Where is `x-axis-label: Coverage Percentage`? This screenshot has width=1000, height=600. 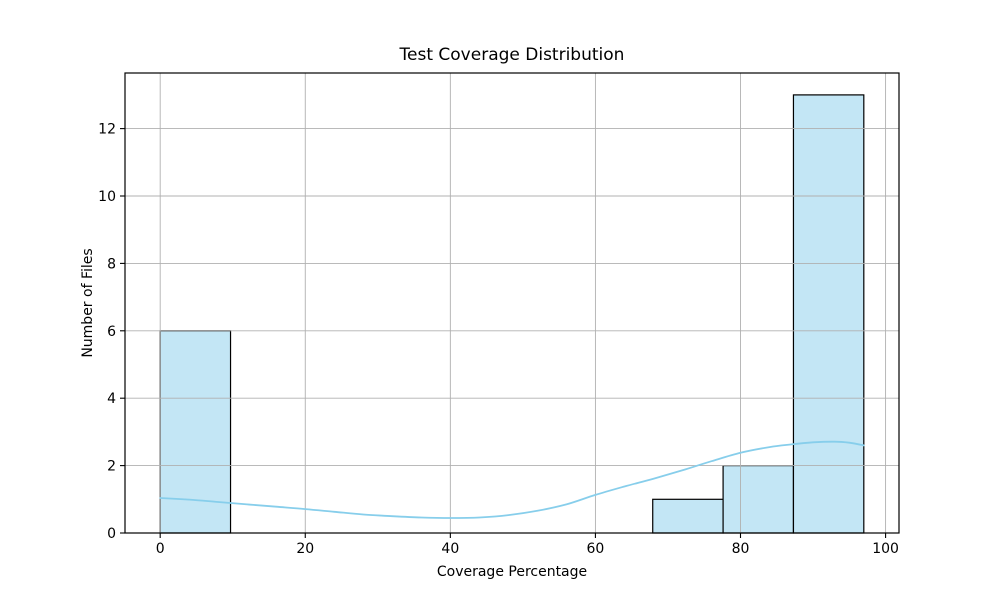 x-axis-label: Coverage Percentage is located at coordinates (512, 572).